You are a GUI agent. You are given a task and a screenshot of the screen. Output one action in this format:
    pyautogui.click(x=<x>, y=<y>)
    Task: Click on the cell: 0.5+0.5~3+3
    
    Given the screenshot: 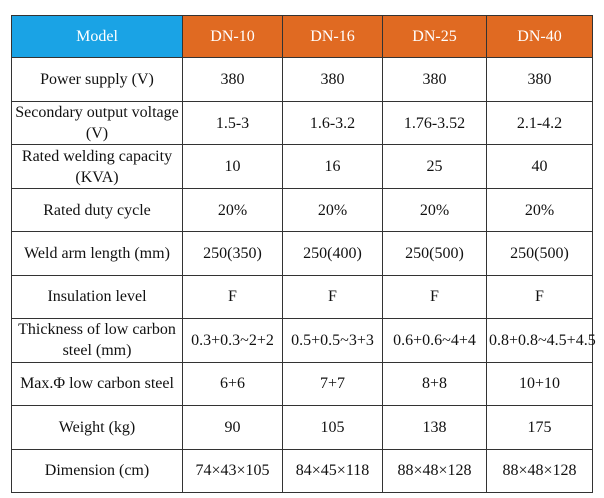 What is the action you would take?
    pyautogui.click(x=332, y=340)
    